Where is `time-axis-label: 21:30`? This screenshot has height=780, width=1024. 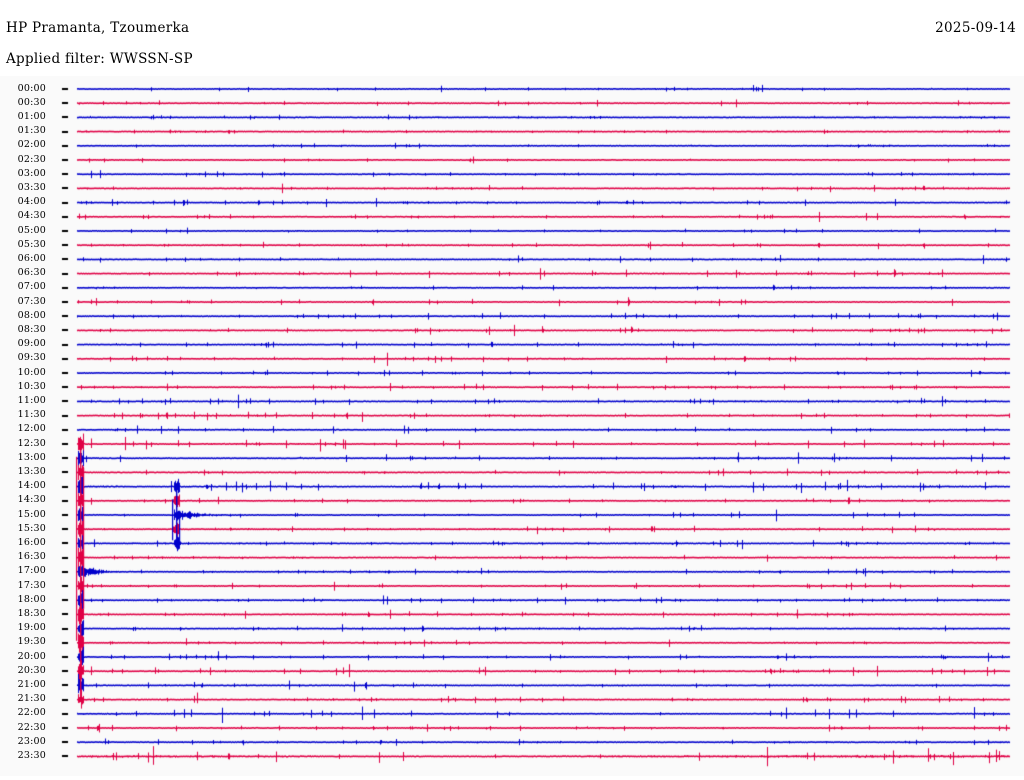 time-axis-label: 21:30 is located at coordinates (31, 699).